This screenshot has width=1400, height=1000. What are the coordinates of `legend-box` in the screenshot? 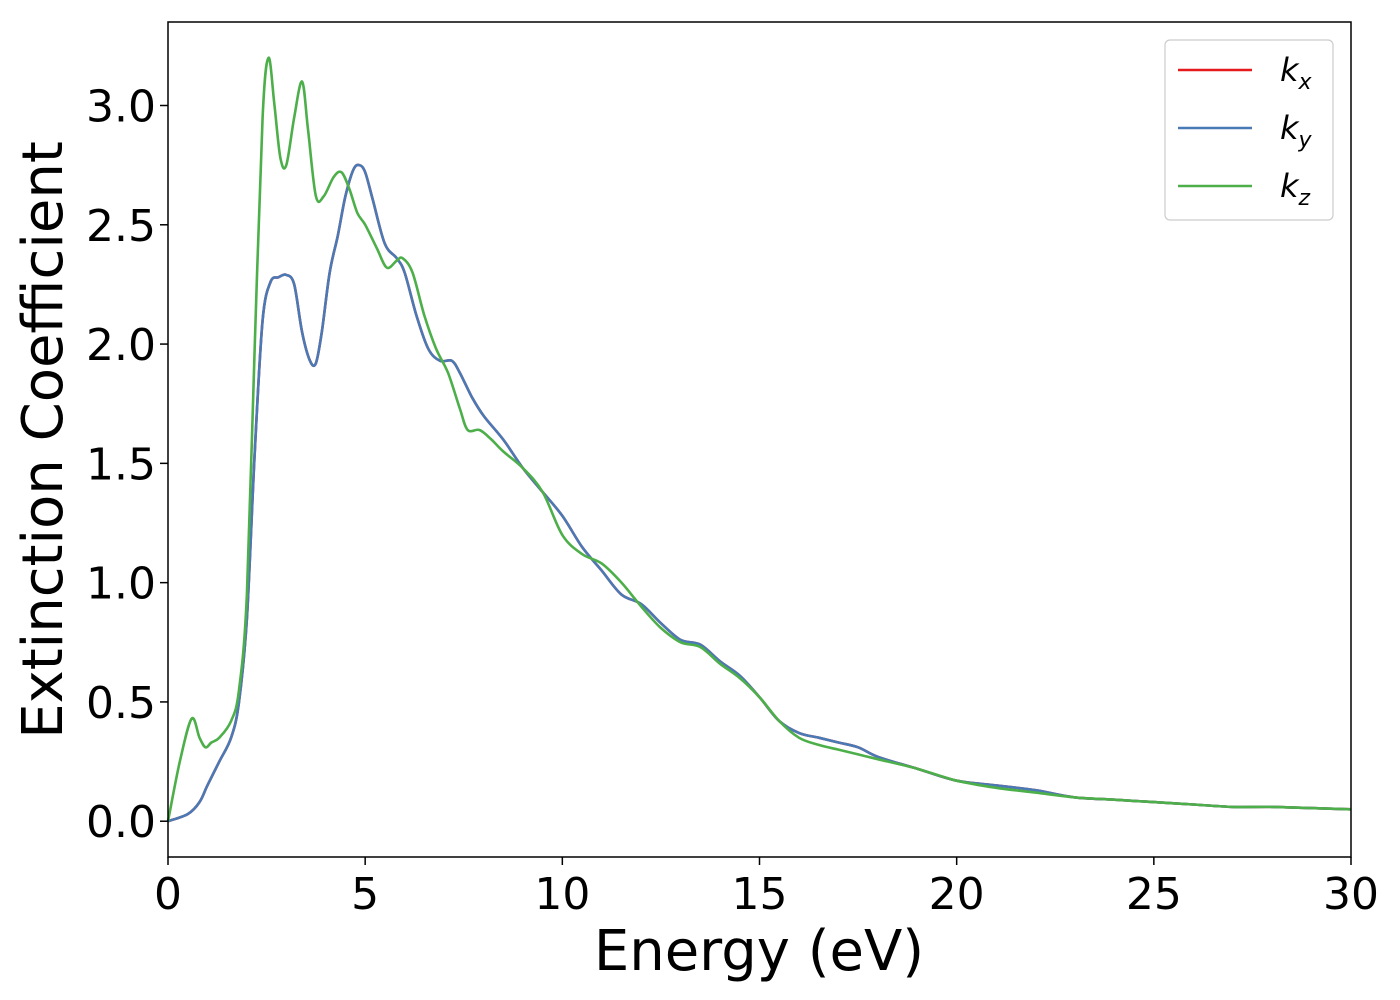 It's located at (1249, 130).